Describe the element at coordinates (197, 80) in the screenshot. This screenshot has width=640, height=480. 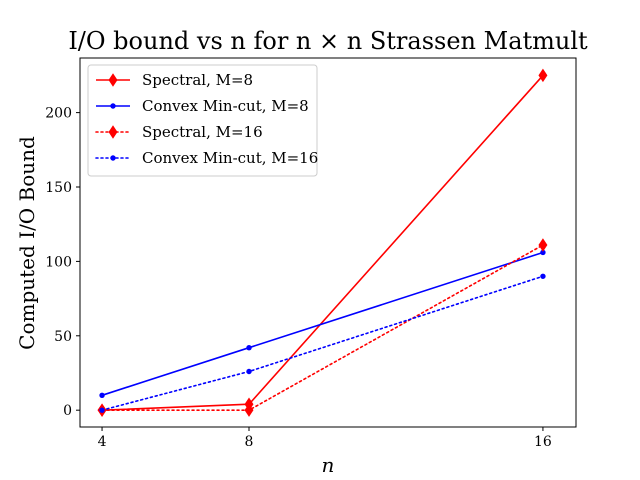
I see `legend-label-spectral-m-8: Spectral, M=8` at that location.